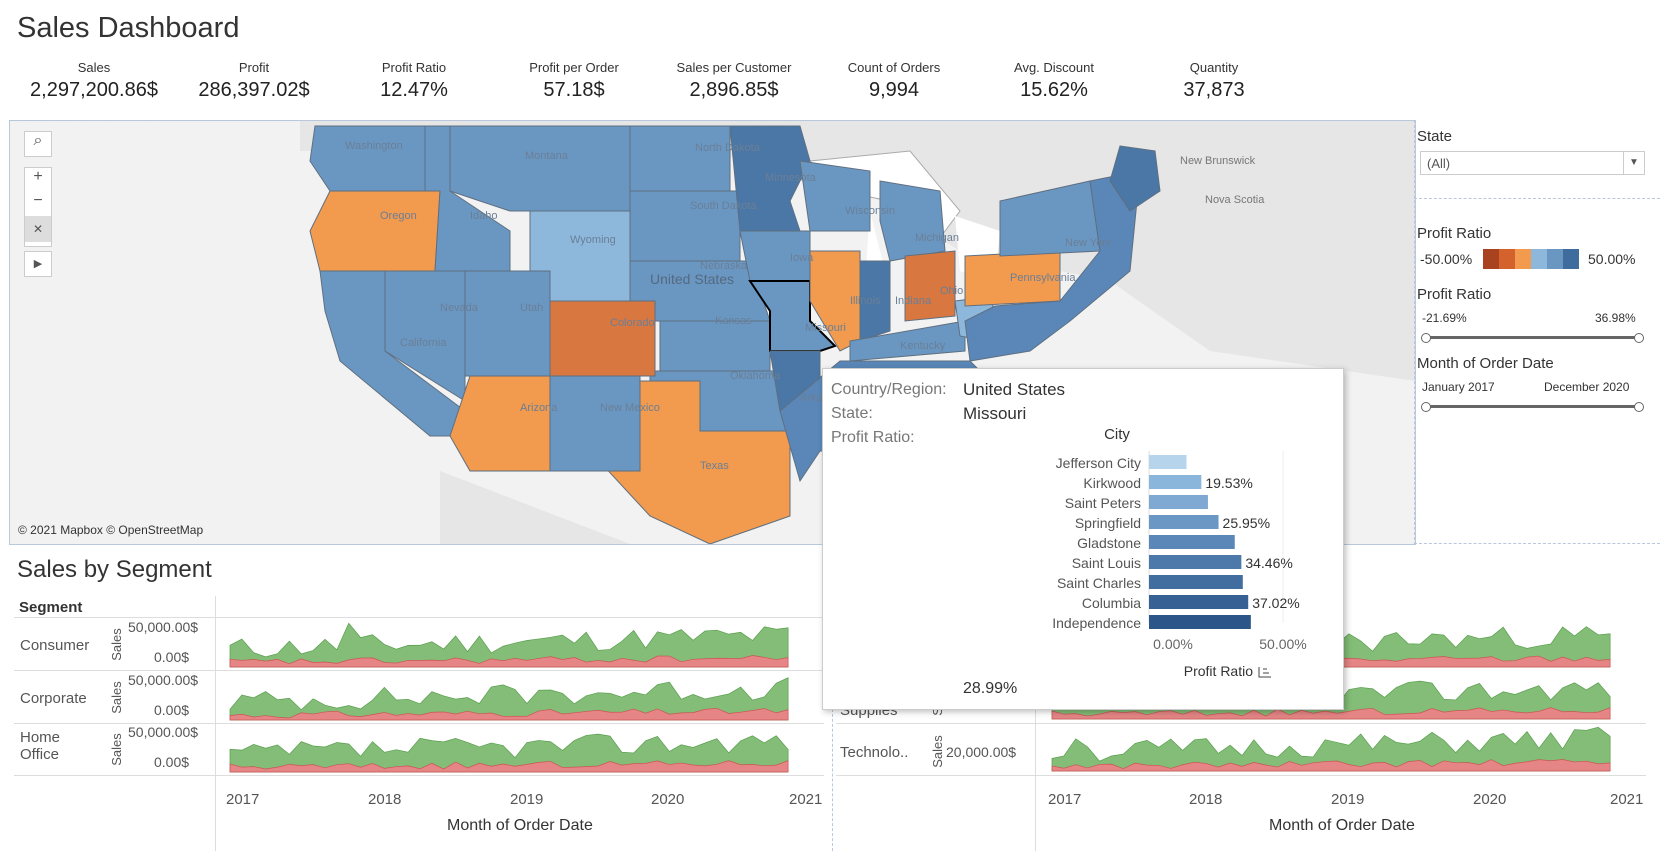 The width and height of the screenshot is (1660, 851). I want to click on state-label: Missouri, so click(825, 328).